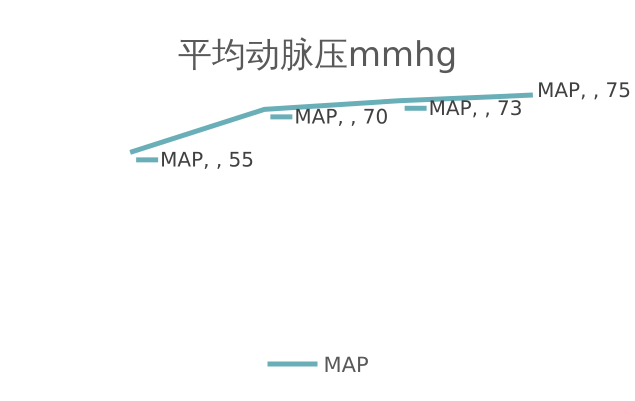 The height and width of the screenshot is (401, 635). What do you see at coordinates (341, 116) in the screenshot?
I see `data-label: MAP, , 70` at bounding box center [341, 116].